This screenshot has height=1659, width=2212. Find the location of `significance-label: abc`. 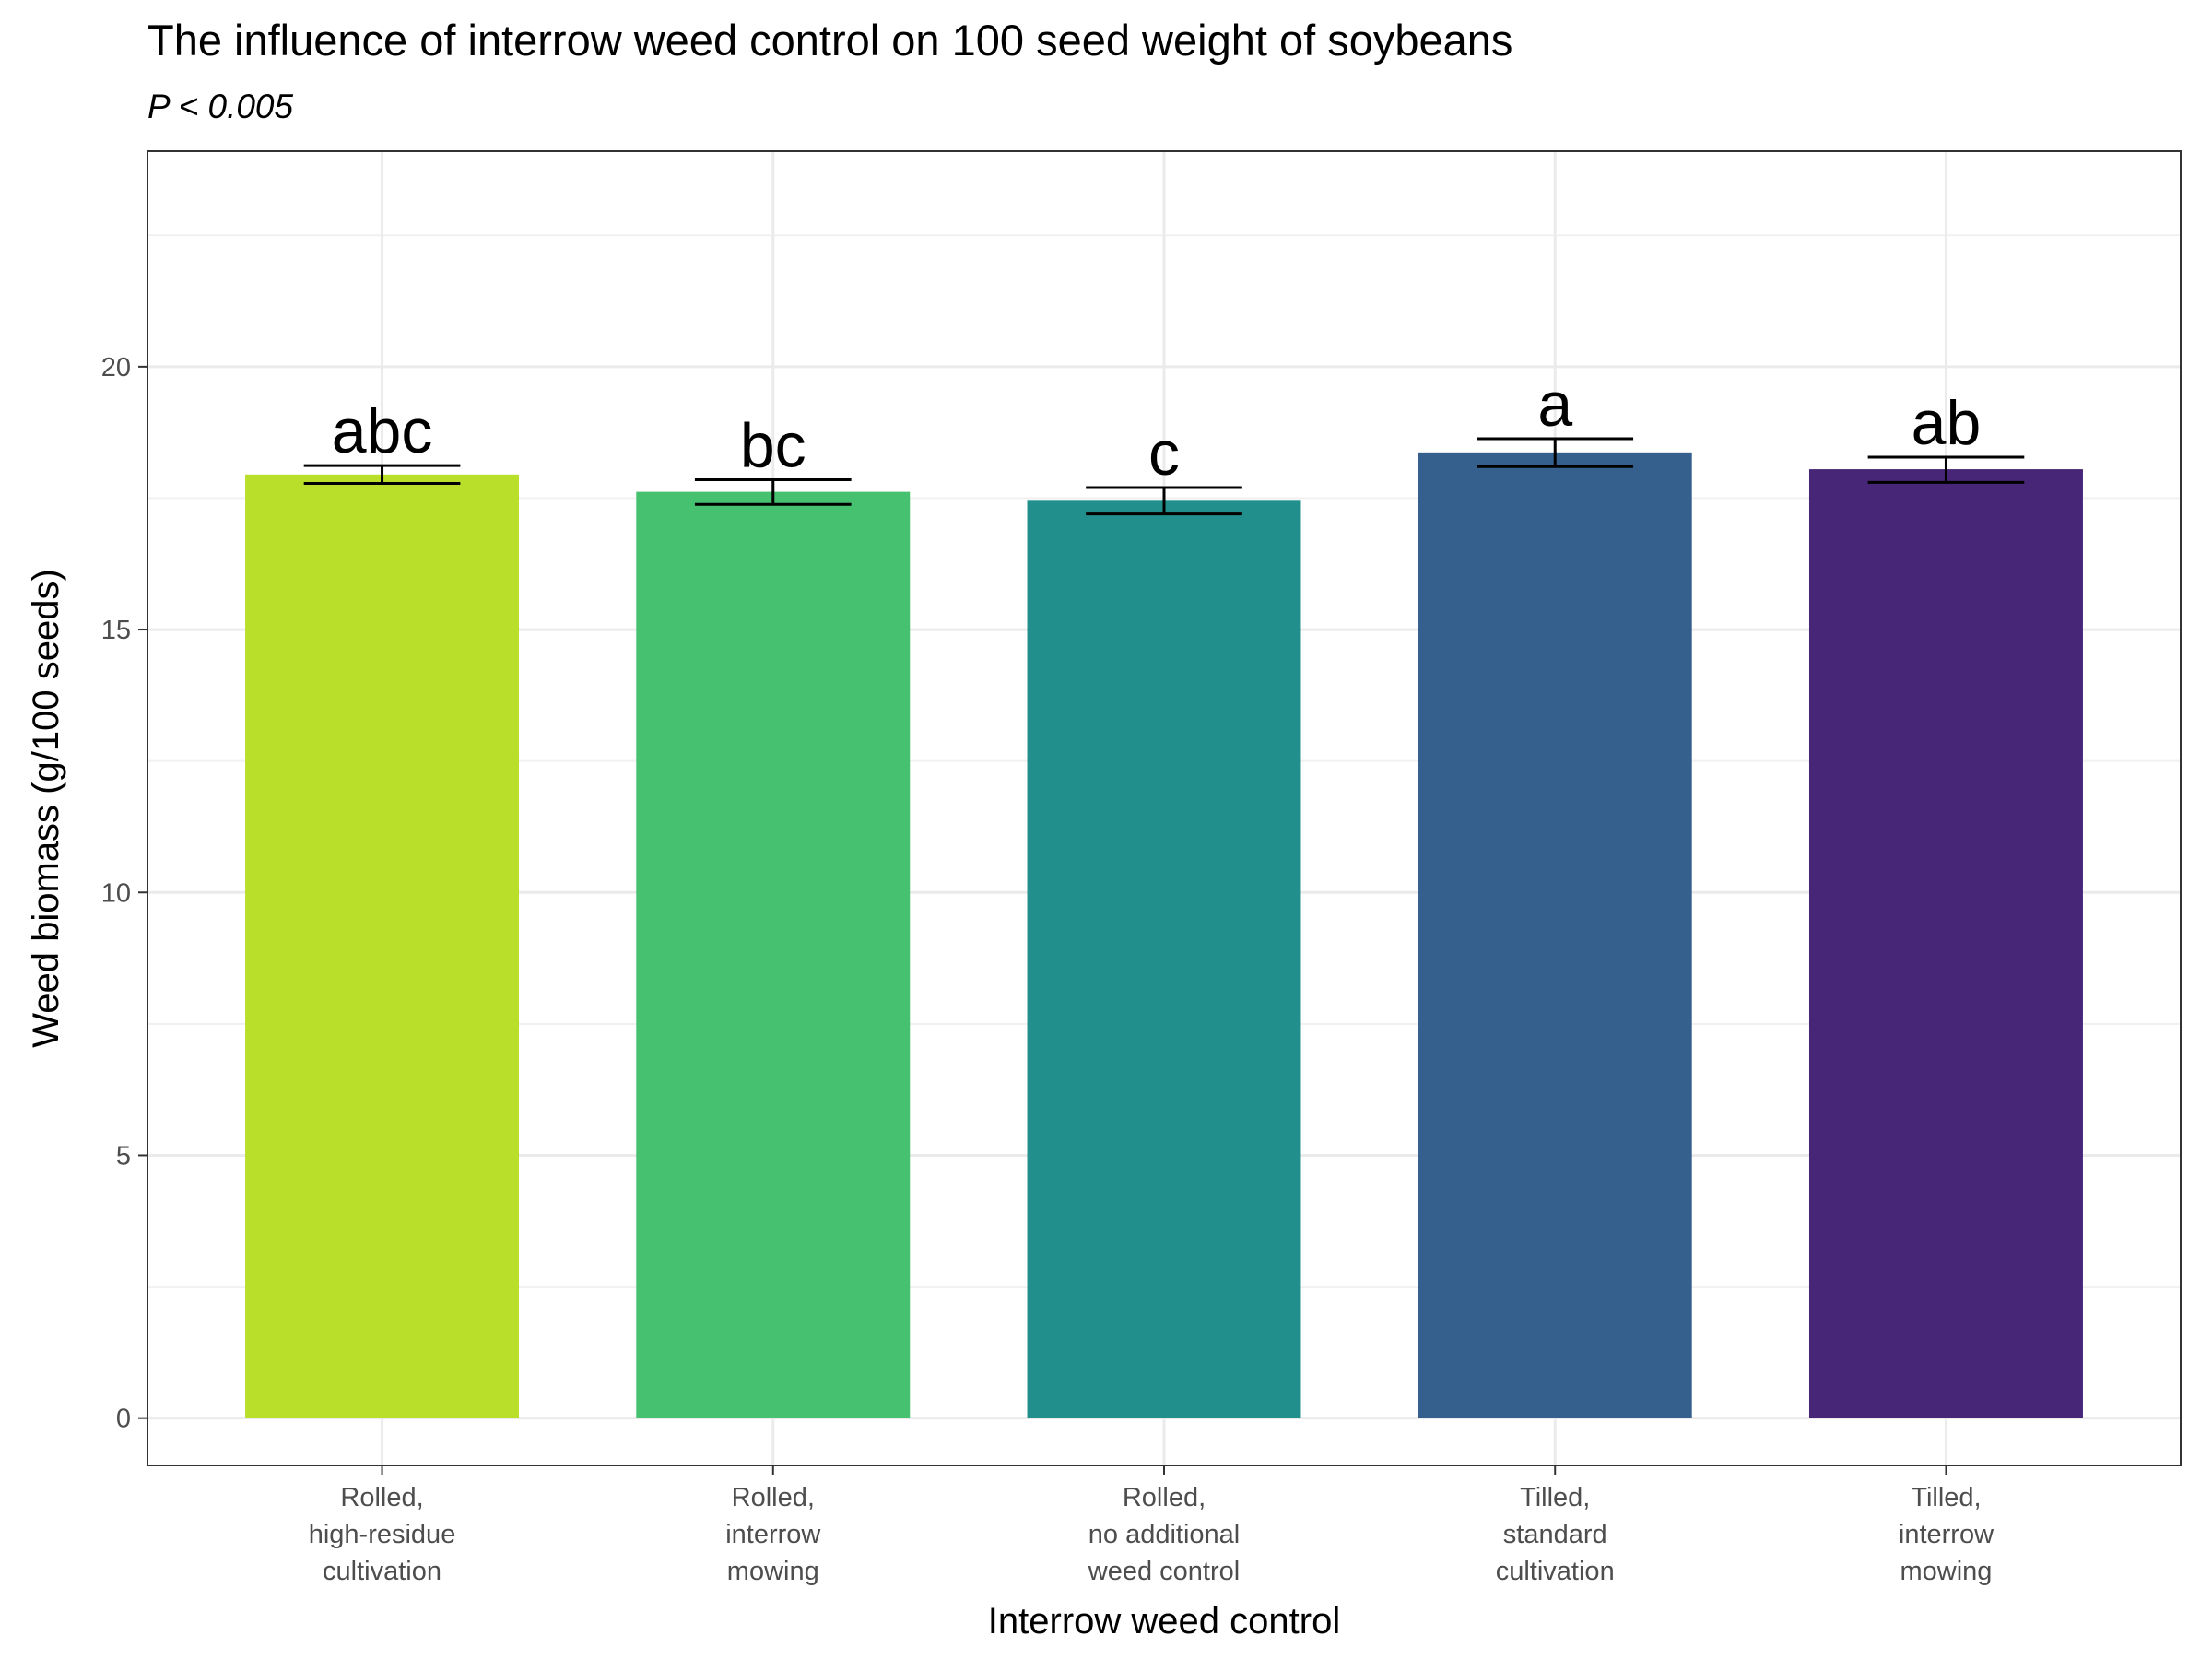

significance-label: abc is located at coordinates (382, 431).